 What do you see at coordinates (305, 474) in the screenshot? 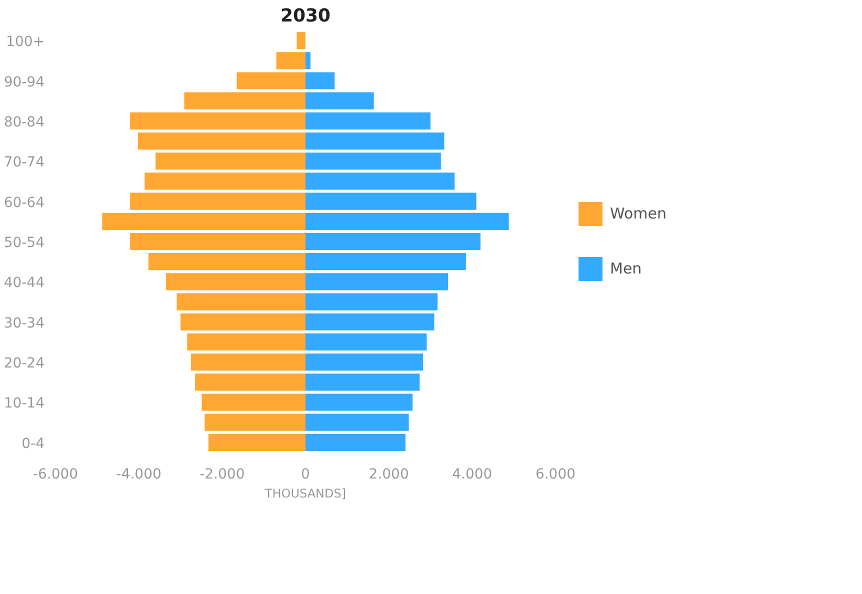
I see `x-tick-label: 0` at bounding box center [305, 474].